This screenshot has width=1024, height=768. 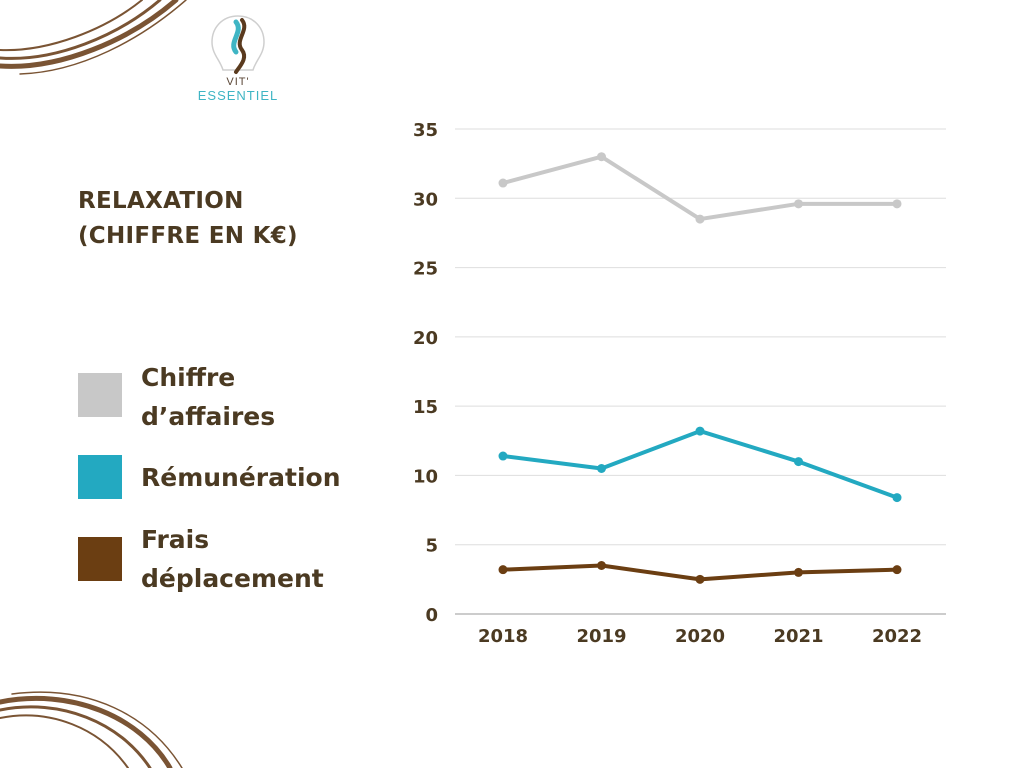 What do you see at coordinates (93, 37) in the screenshot?
I see `decorative-swoosh-top` at bounding box center [93, 37].